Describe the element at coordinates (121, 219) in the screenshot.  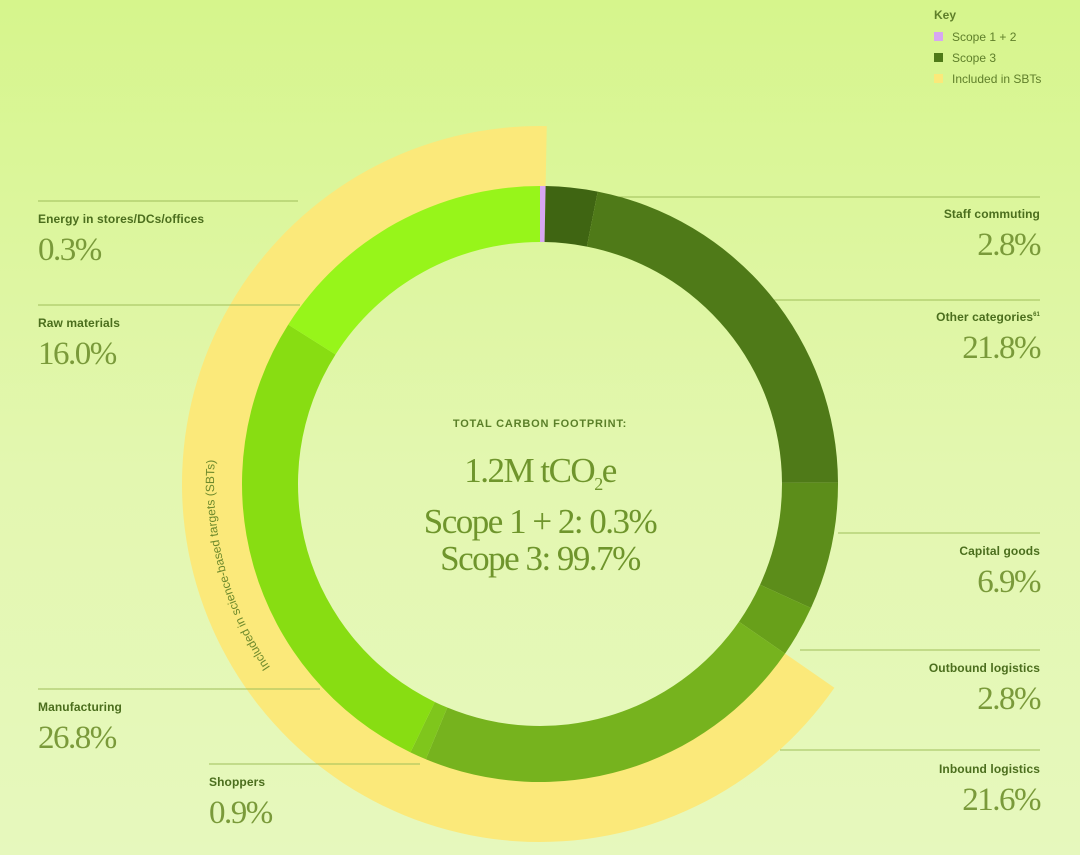
I see `category-name: Energy in stores/DCs/offices` at that location.